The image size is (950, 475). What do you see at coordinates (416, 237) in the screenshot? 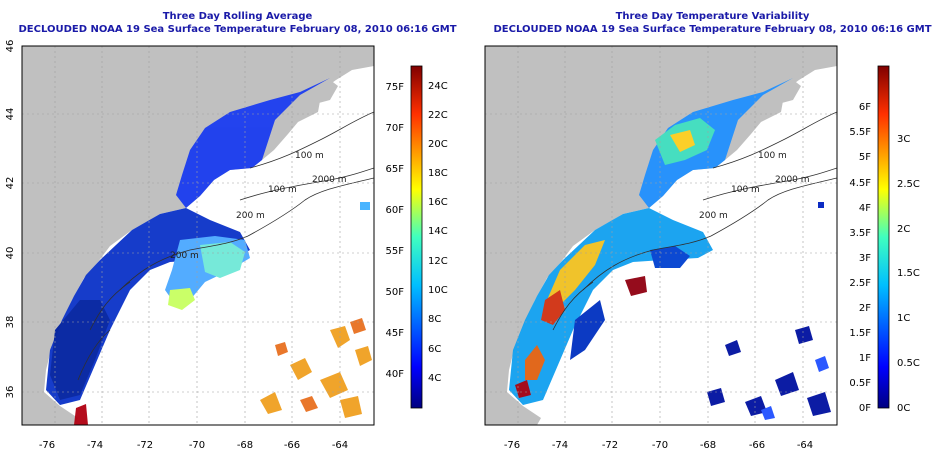
I see `left-colorbar` at bounding box center [416, 237].